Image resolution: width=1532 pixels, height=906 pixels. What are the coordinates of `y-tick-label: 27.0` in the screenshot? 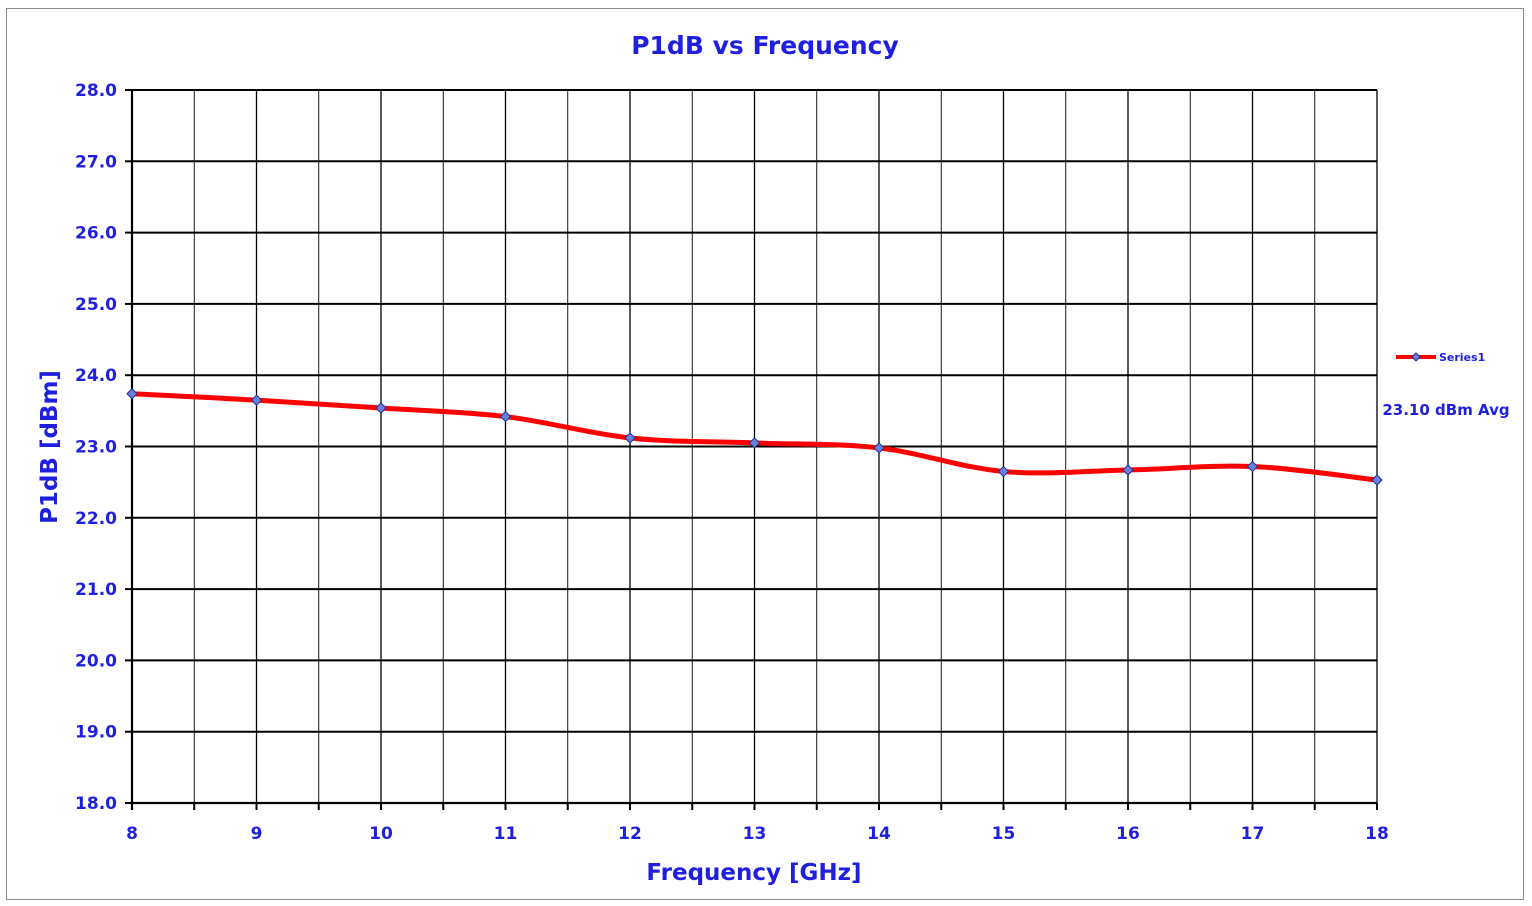 It's located at (96, 162).